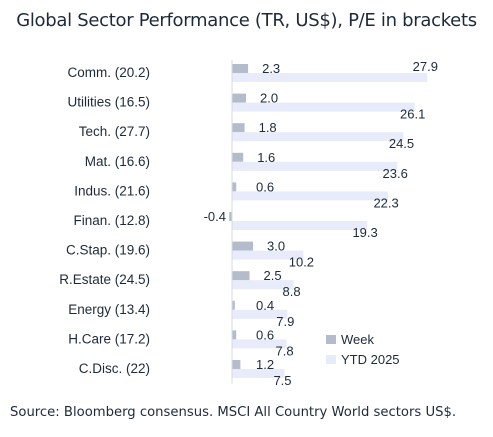  Describe the element at coordinates (268, 127) in the screenshot. I see `week-value-label: 1.8` at that location.